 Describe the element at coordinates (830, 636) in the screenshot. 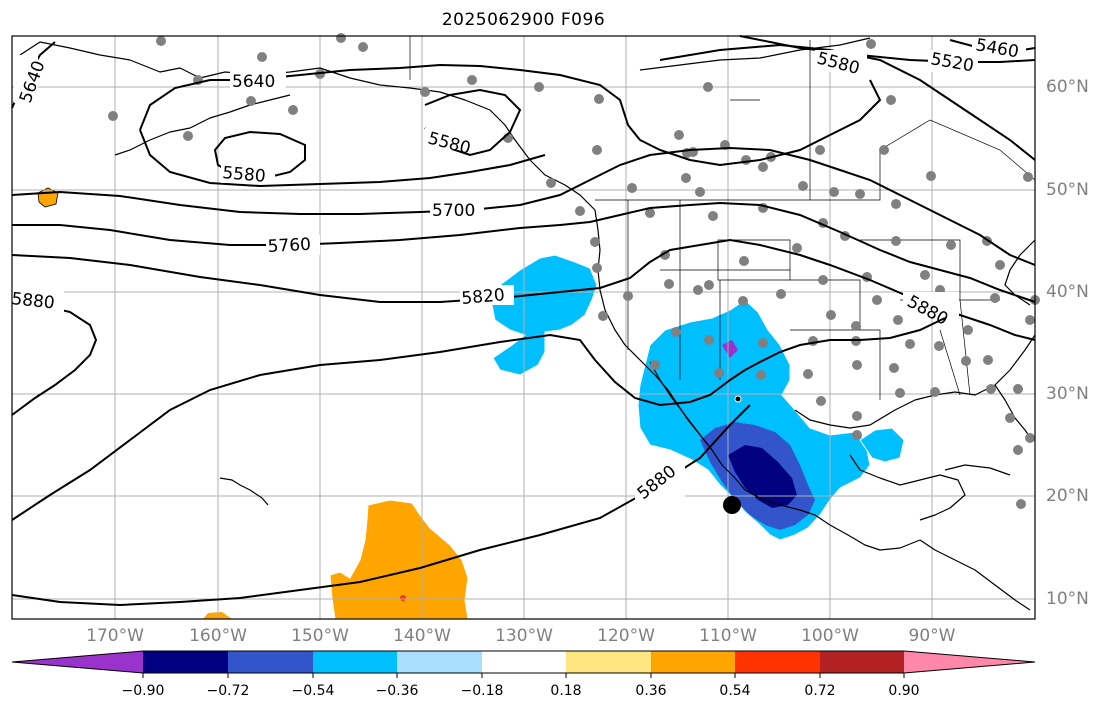

I see `lon-label-100w: 100°W` at that location.